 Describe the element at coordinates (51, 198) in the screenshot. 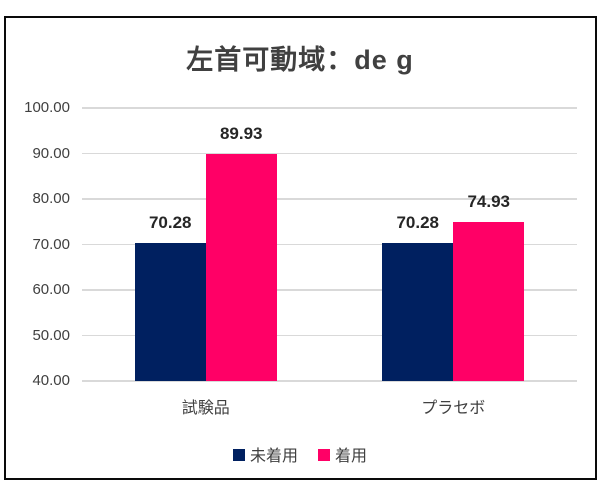

I see `y-axis-tick-label: 80.00` at that location.